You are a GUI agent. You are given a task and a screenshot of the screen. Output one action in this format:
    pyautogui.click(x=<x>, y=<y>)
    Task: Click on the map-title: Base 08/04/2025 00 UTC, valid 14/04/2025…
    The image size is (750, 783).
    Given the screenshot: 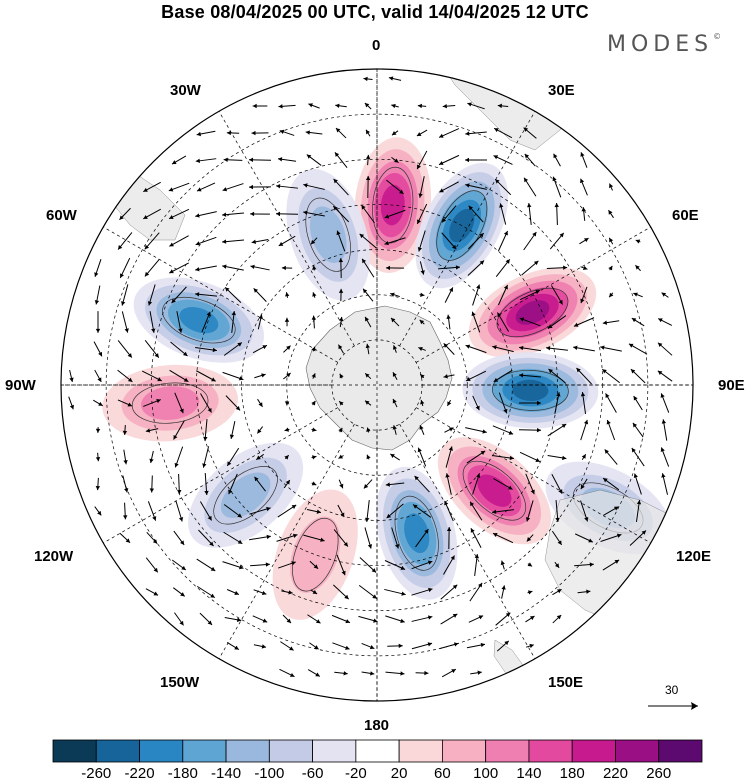 What is the action you would take?
    pyautogui.click(x=375, y=12)
    